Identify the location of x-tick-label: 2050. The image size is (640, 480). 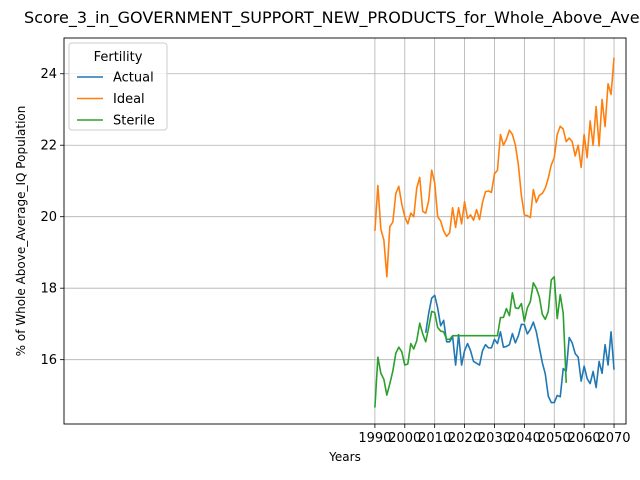
(554, 438).